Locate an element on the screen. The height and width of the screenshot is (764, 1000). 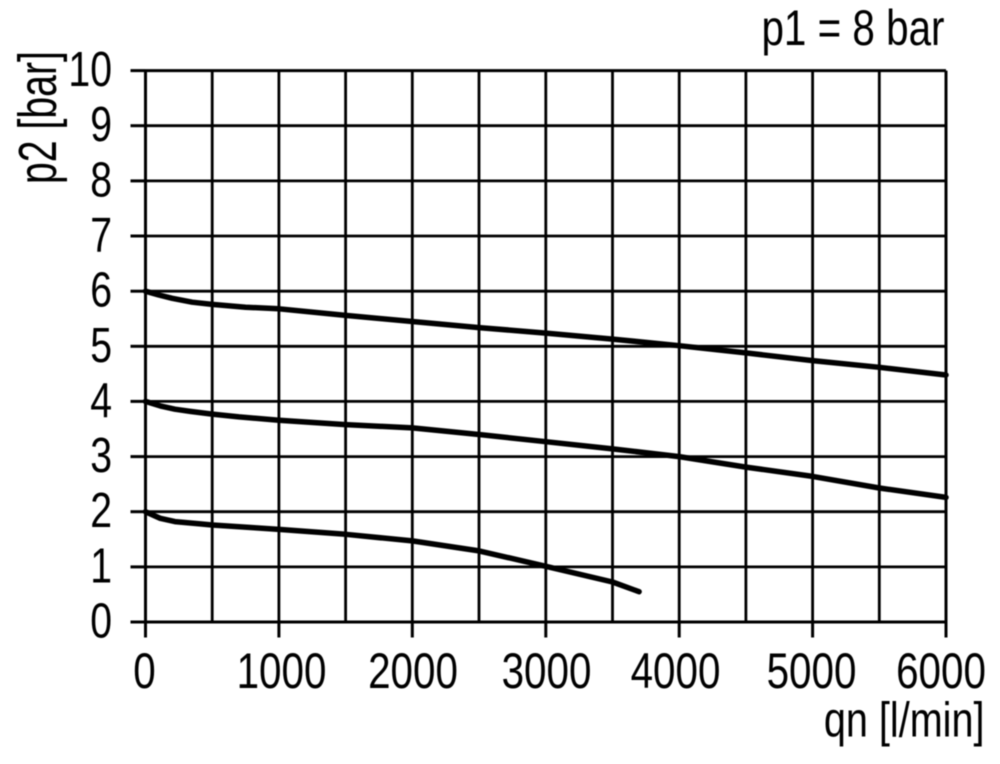
svg-text: 1000 is located at coordinates (282, 671).